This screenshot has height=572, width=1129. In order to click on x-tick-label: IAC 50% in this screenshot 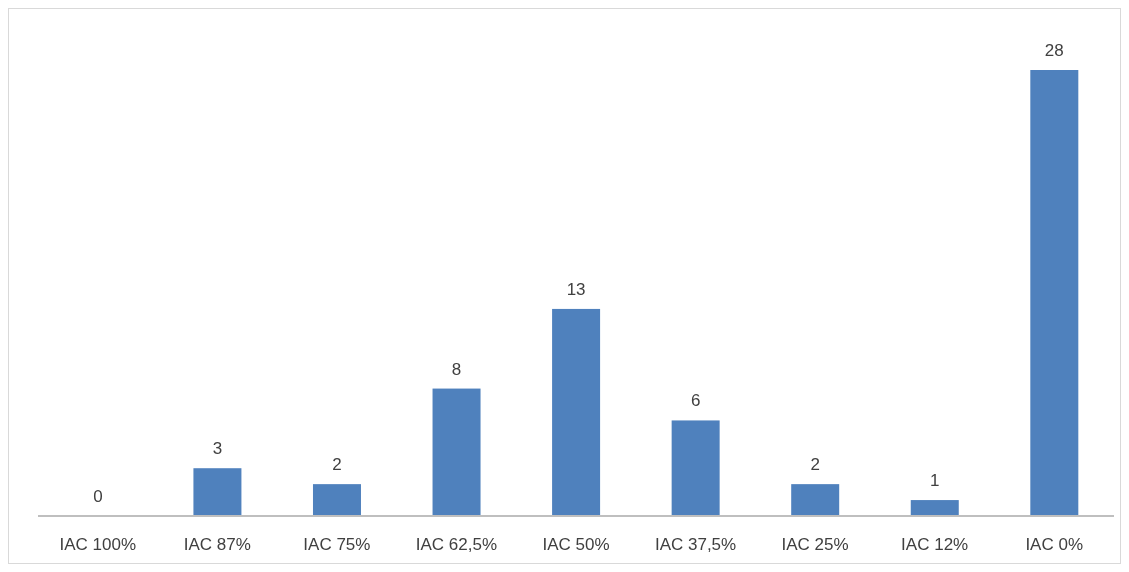, I will do `click(576, 545)`.